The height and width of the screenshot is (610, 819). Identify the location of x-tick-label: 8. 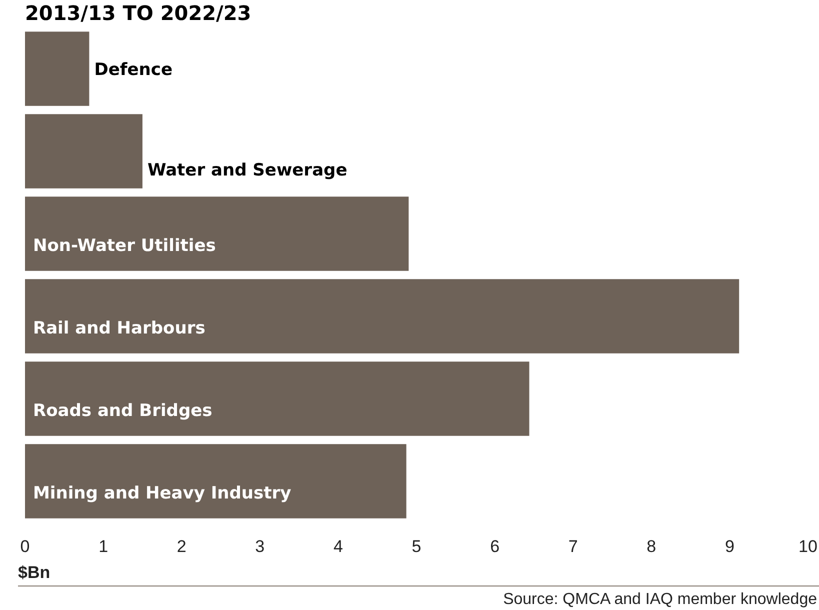
(651, 546).